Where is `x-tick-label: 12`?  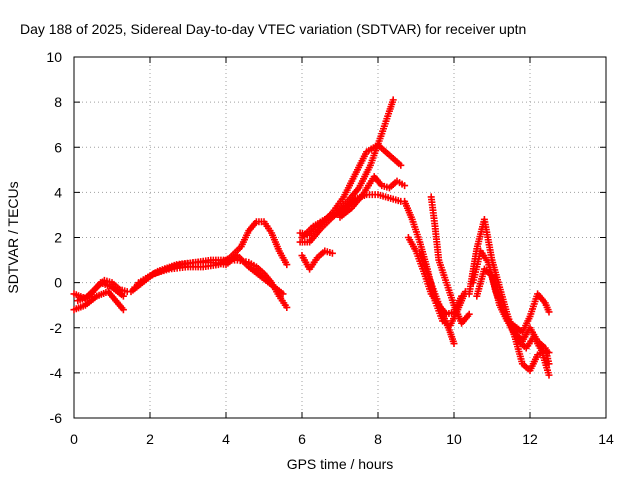 x-tick-label: 12 is located at coordinates (530, 439).